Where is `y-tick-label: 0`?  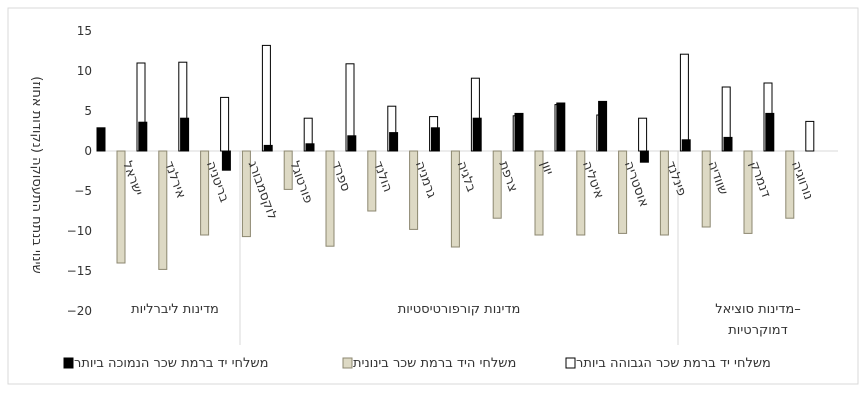
y-tick-label: 0 is located at coordinates (88, 151).